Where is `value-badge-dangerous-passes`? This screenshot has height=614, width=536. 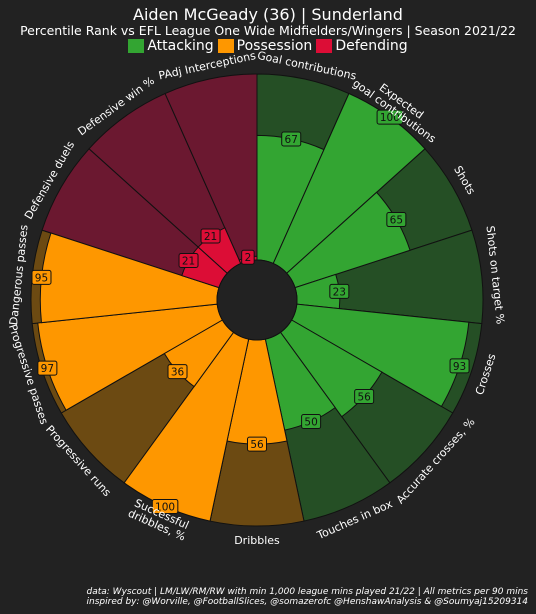
value-badge-dangerous-passes is located at coordinates (41, 277).